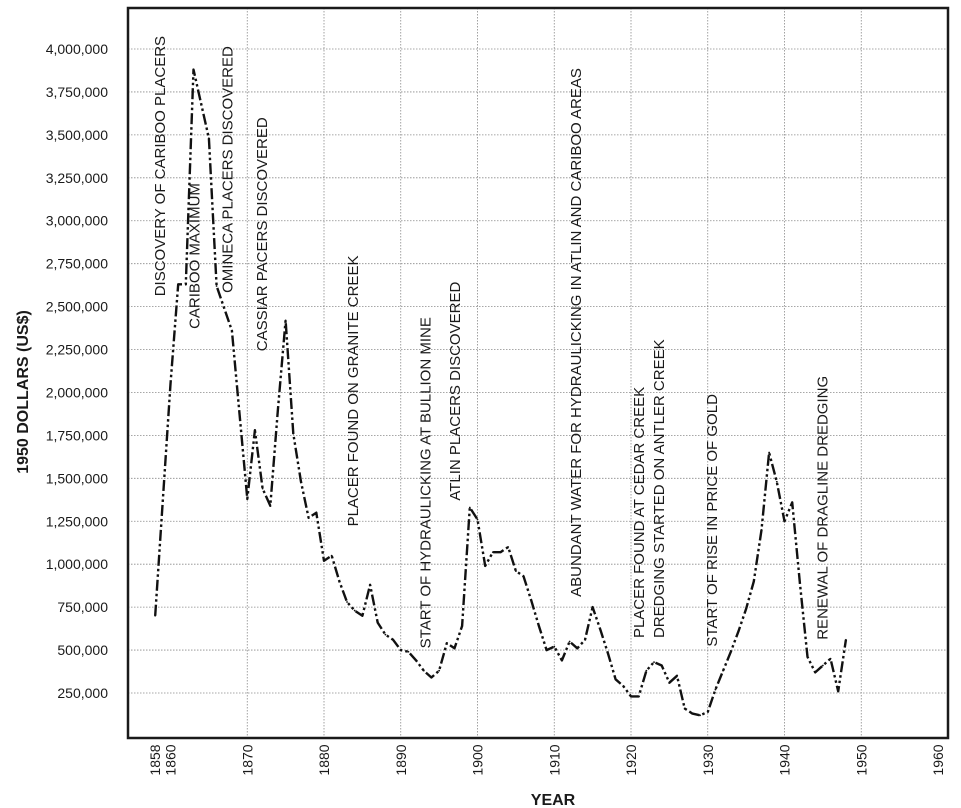 The width and height of the screenshot is (961, 808). I want to click on event-annotation: RENEWAL OF DRAGLINE DREDGING, so click(822, 508).